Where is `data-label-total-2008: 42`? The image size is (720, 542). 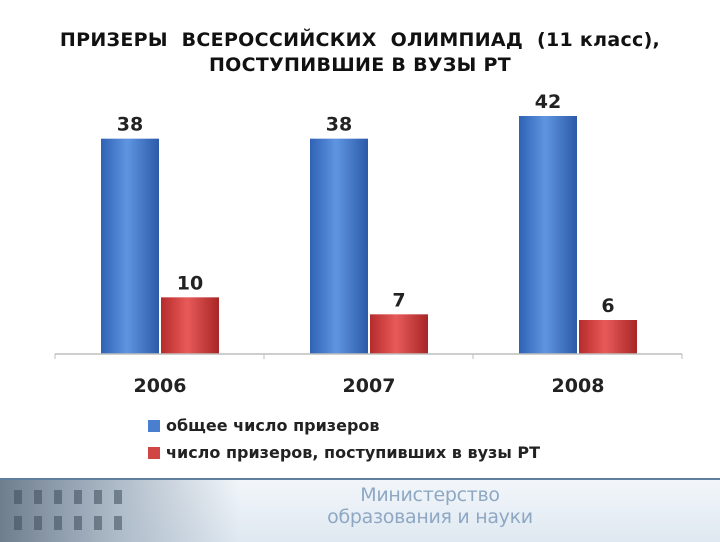
data-label-total-2008: 42 is located at coordinates (548, 102).